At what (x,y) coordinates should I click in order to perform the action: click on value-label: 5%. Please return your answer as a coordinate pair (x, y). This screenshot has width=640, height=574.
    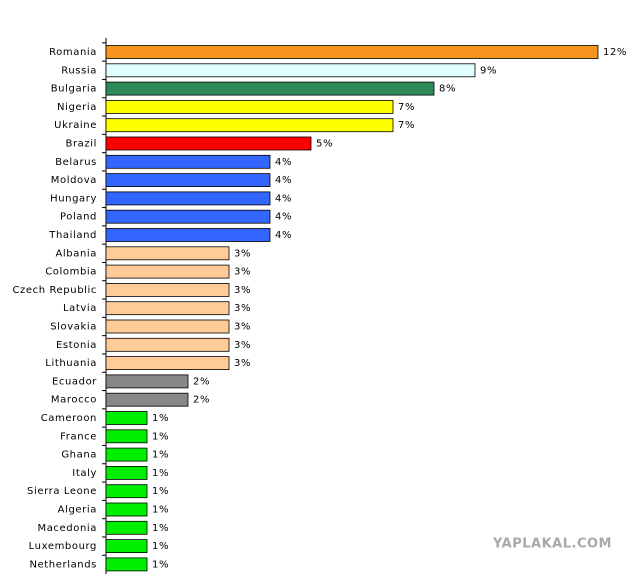
    Looking at the image, I should click on (324, 144).